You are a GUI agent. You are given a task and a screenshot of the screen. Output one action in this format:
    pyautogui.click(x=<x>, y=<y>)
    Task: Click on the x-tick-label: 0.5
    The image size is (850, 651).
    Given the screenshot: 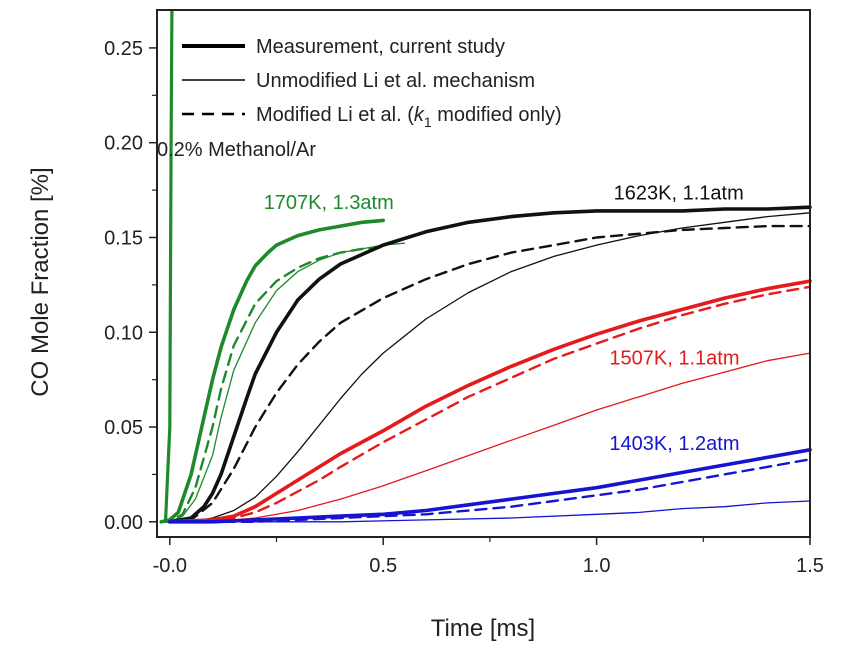 What is the action you would take?
    pyautogui.click(x=383, y=566)
    